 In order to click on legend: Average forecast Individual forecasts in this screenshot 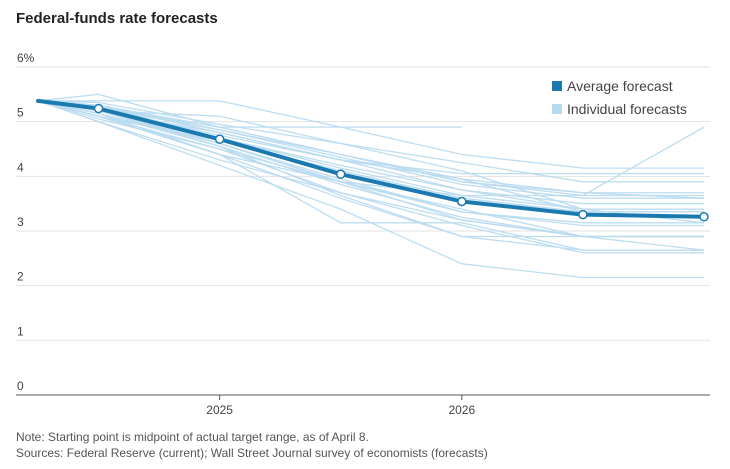, I will do `click(619, 97)`.